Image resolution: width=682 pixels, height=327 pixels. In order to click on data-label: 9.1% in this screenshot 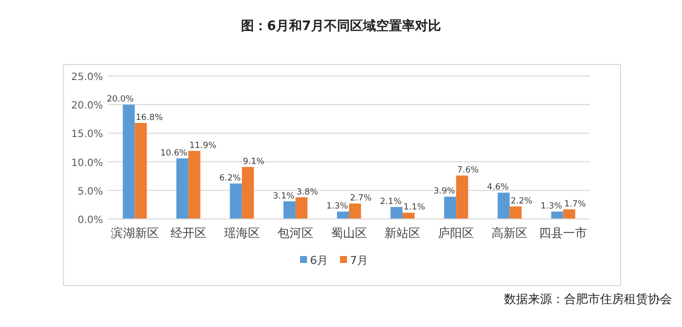, I will do `click(253, 161)`.